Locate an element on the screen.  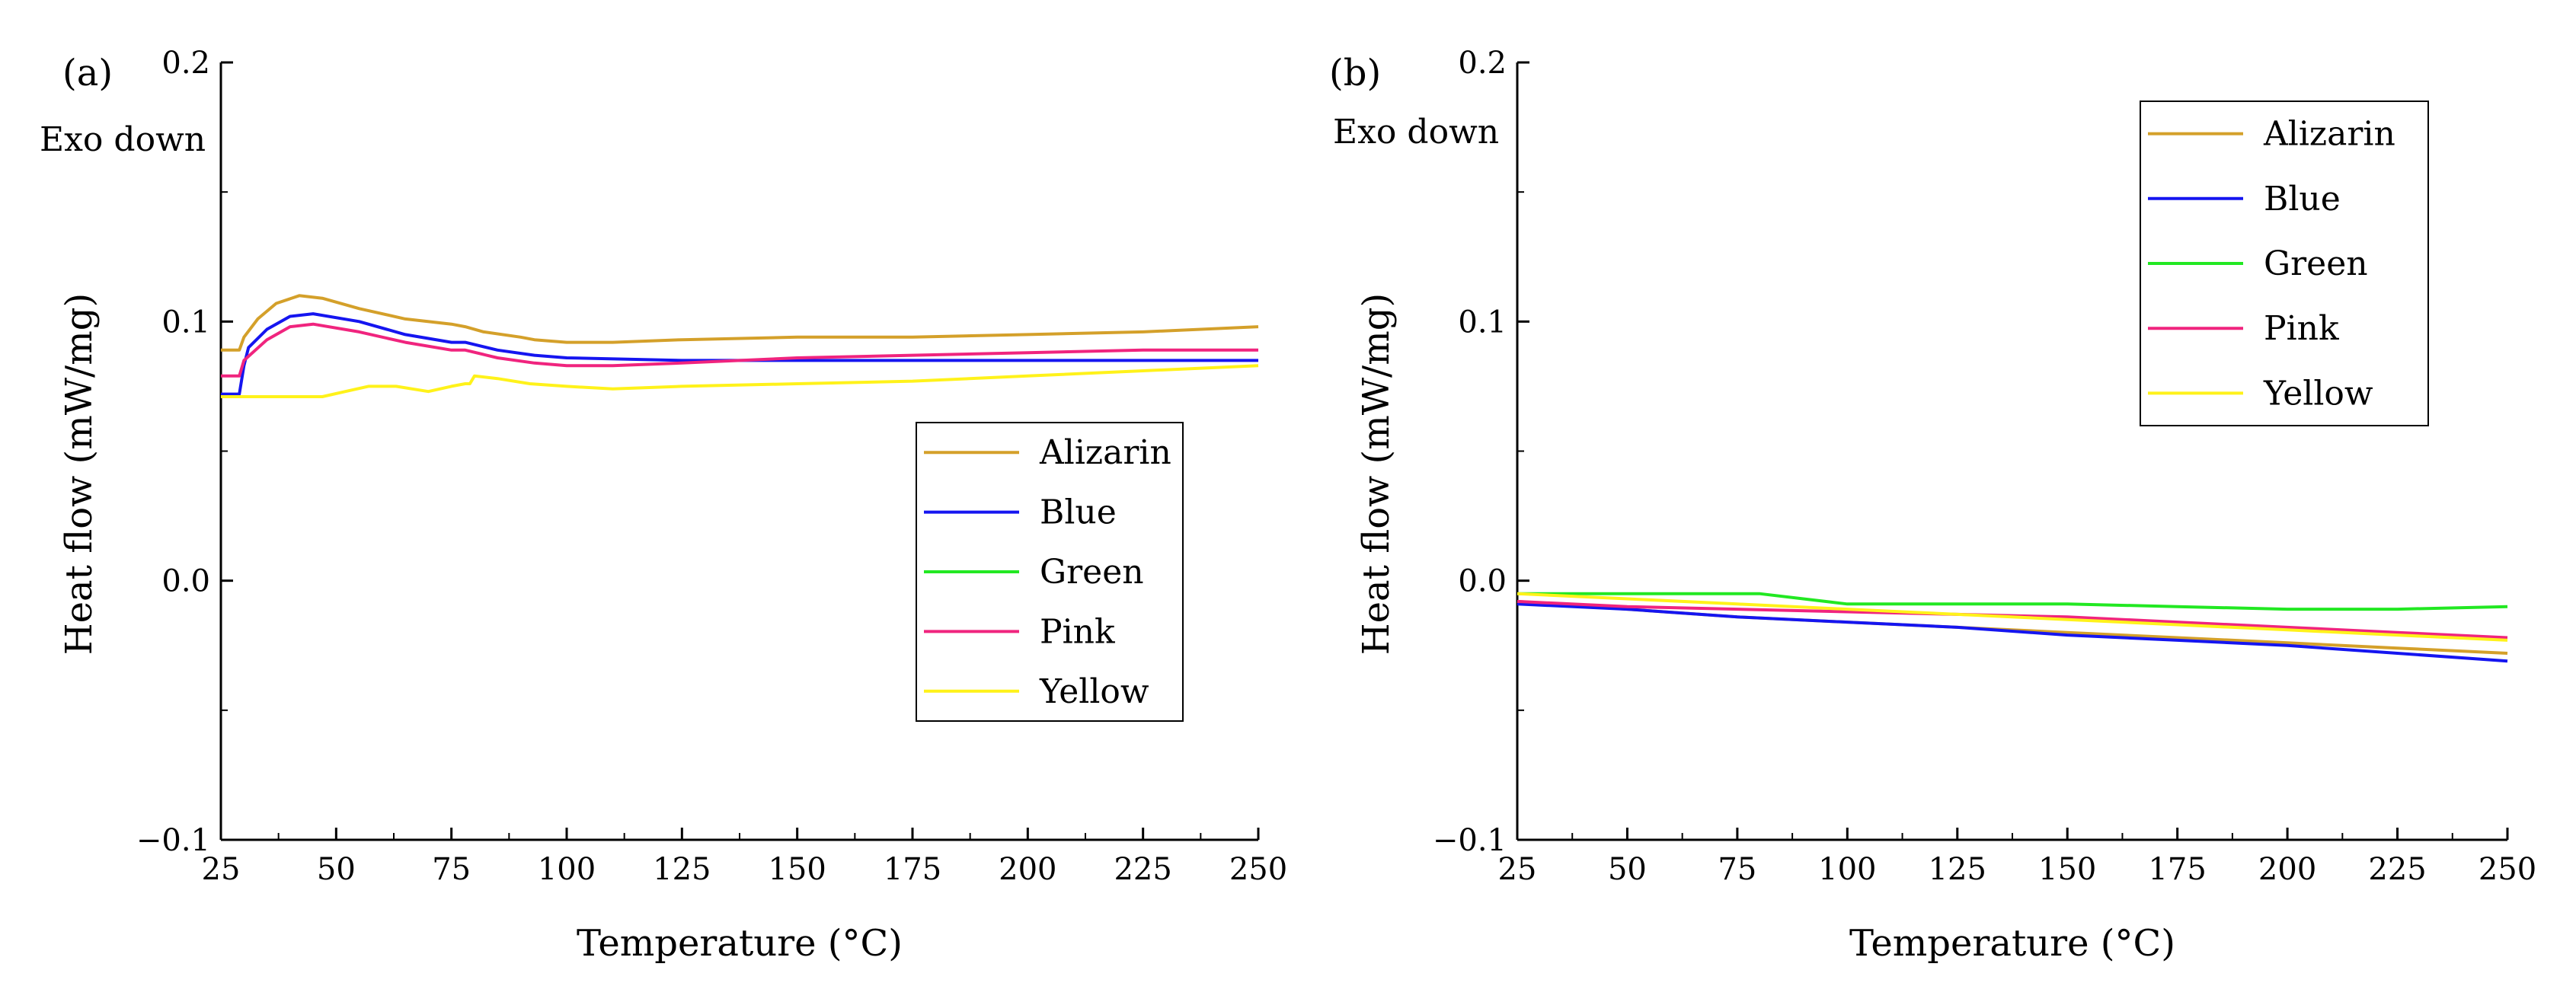
panel-label: (b) is located at coordinates (1355, 73).